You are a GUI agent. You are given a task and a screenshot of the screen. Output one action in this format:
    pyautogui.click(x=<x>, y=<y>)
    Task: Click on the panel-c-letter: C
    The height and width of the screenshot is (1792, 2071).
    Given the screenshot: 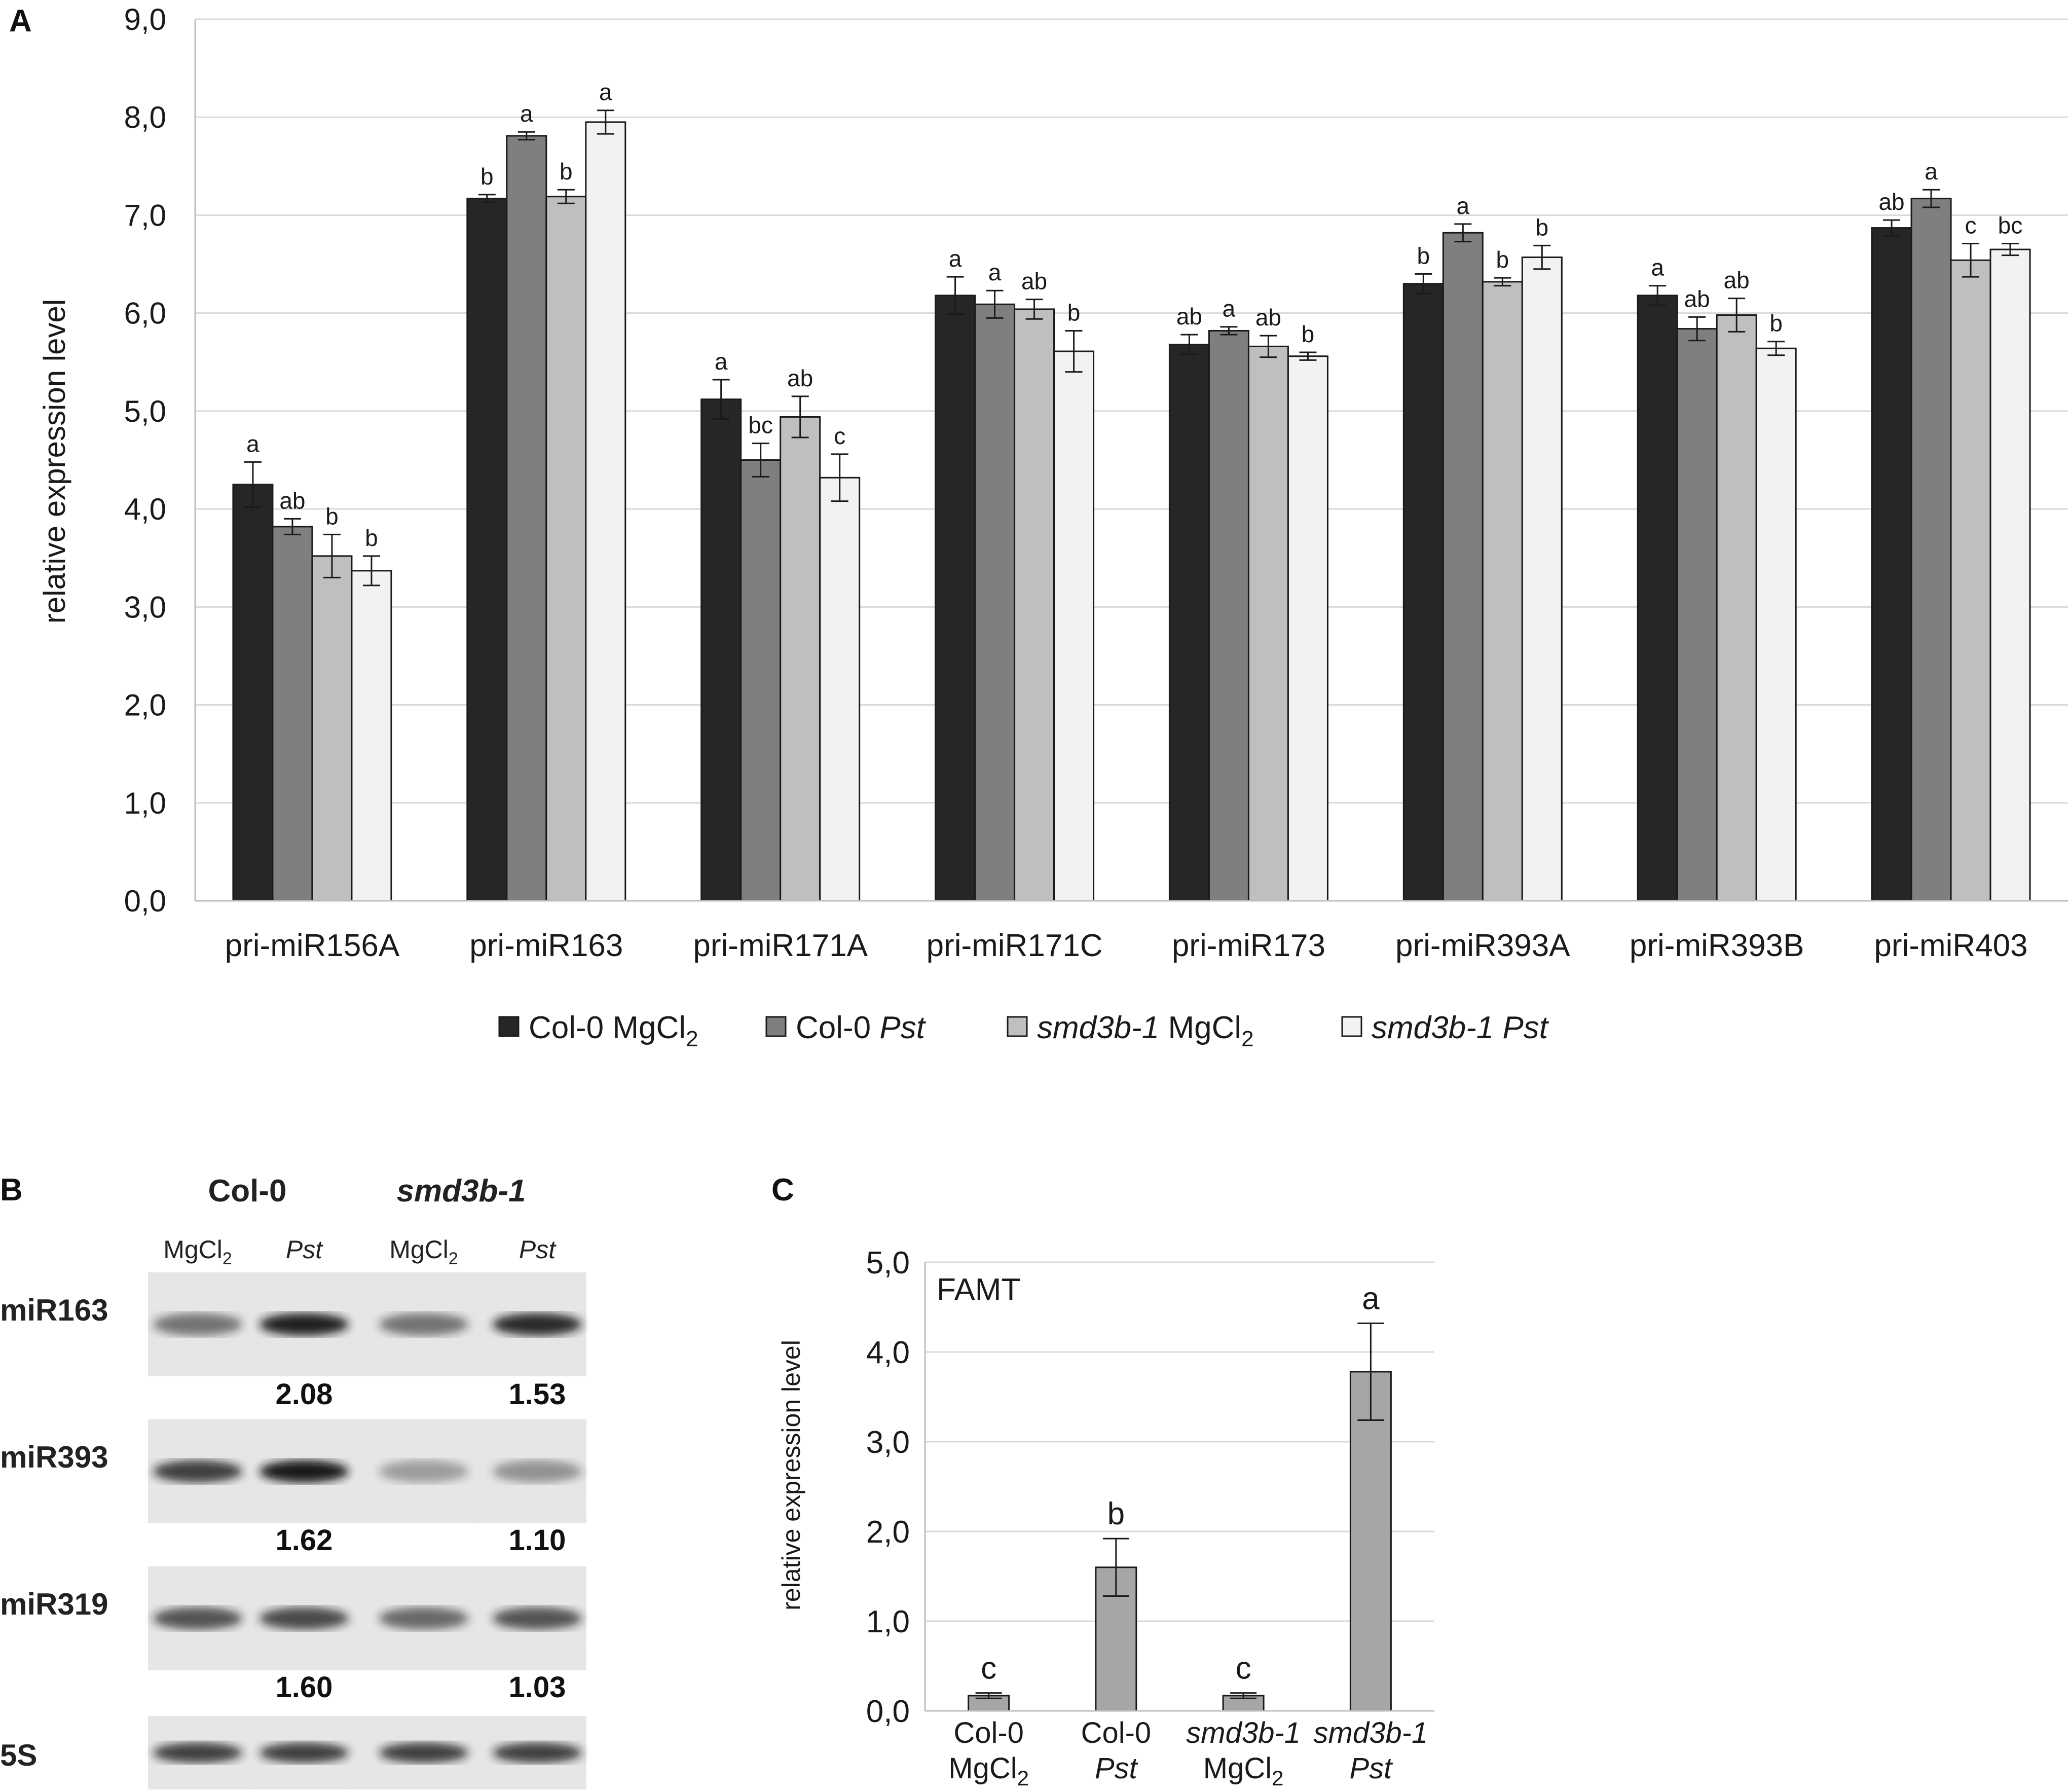 What is the action you would take?
    pyautogui.click(x=782, y=1190)
    